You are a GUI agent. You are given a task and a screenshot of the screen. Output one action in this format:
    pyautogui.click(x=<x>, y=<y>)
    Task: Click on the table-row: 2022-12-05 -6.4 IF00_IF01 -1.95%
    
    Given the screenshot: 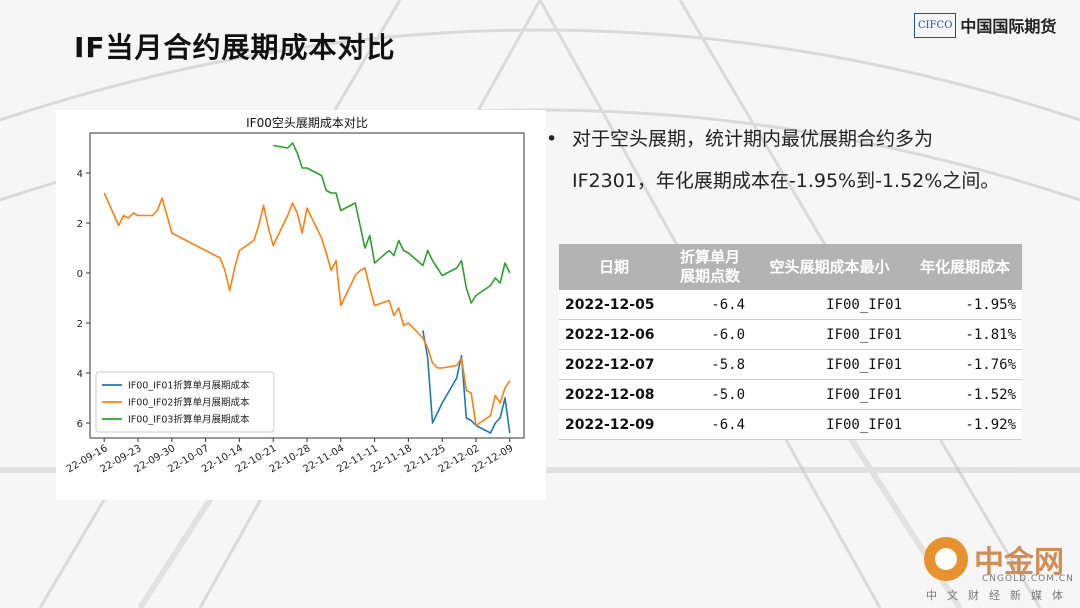 What is the action you would take?
    pyautogui.click(x=790, y=305)
    